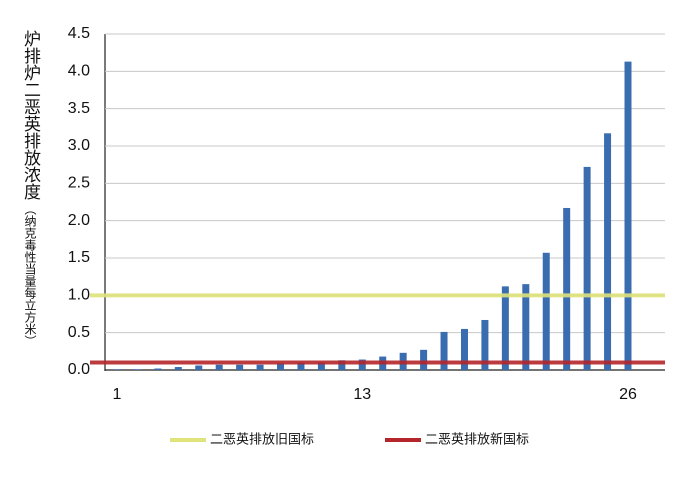 The width and height of the screenshot is (700, 480). I want to click on y-tick-label: 2.0, so click(79, 220).